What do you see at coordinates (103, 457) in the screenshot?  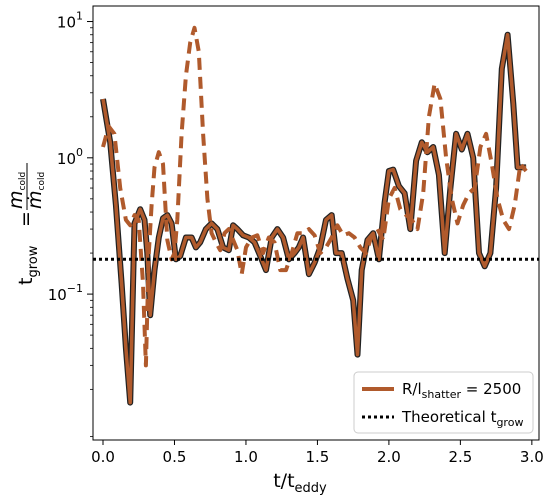 I see `x-tick-label: 0.0` at bounding box center [103, 457].